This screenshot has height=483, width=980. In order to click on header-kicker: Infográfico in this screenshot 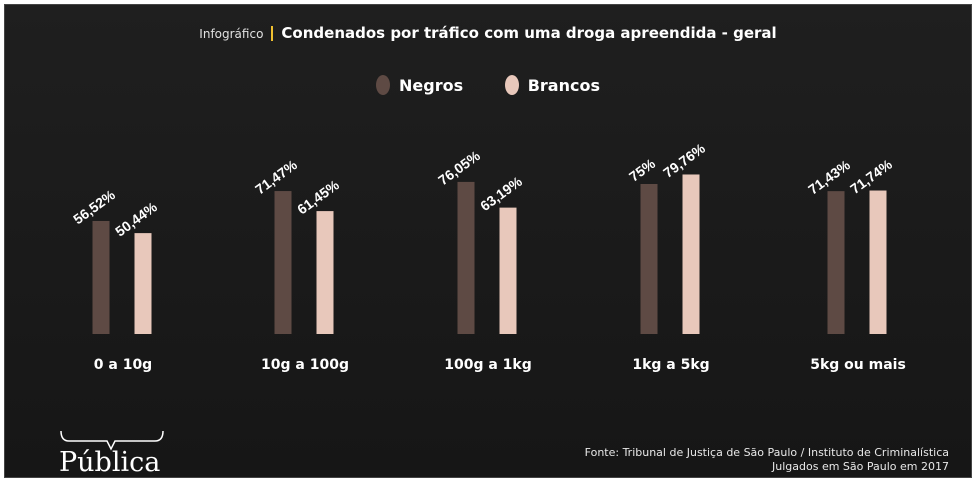, I will do `click(231, 34)`.